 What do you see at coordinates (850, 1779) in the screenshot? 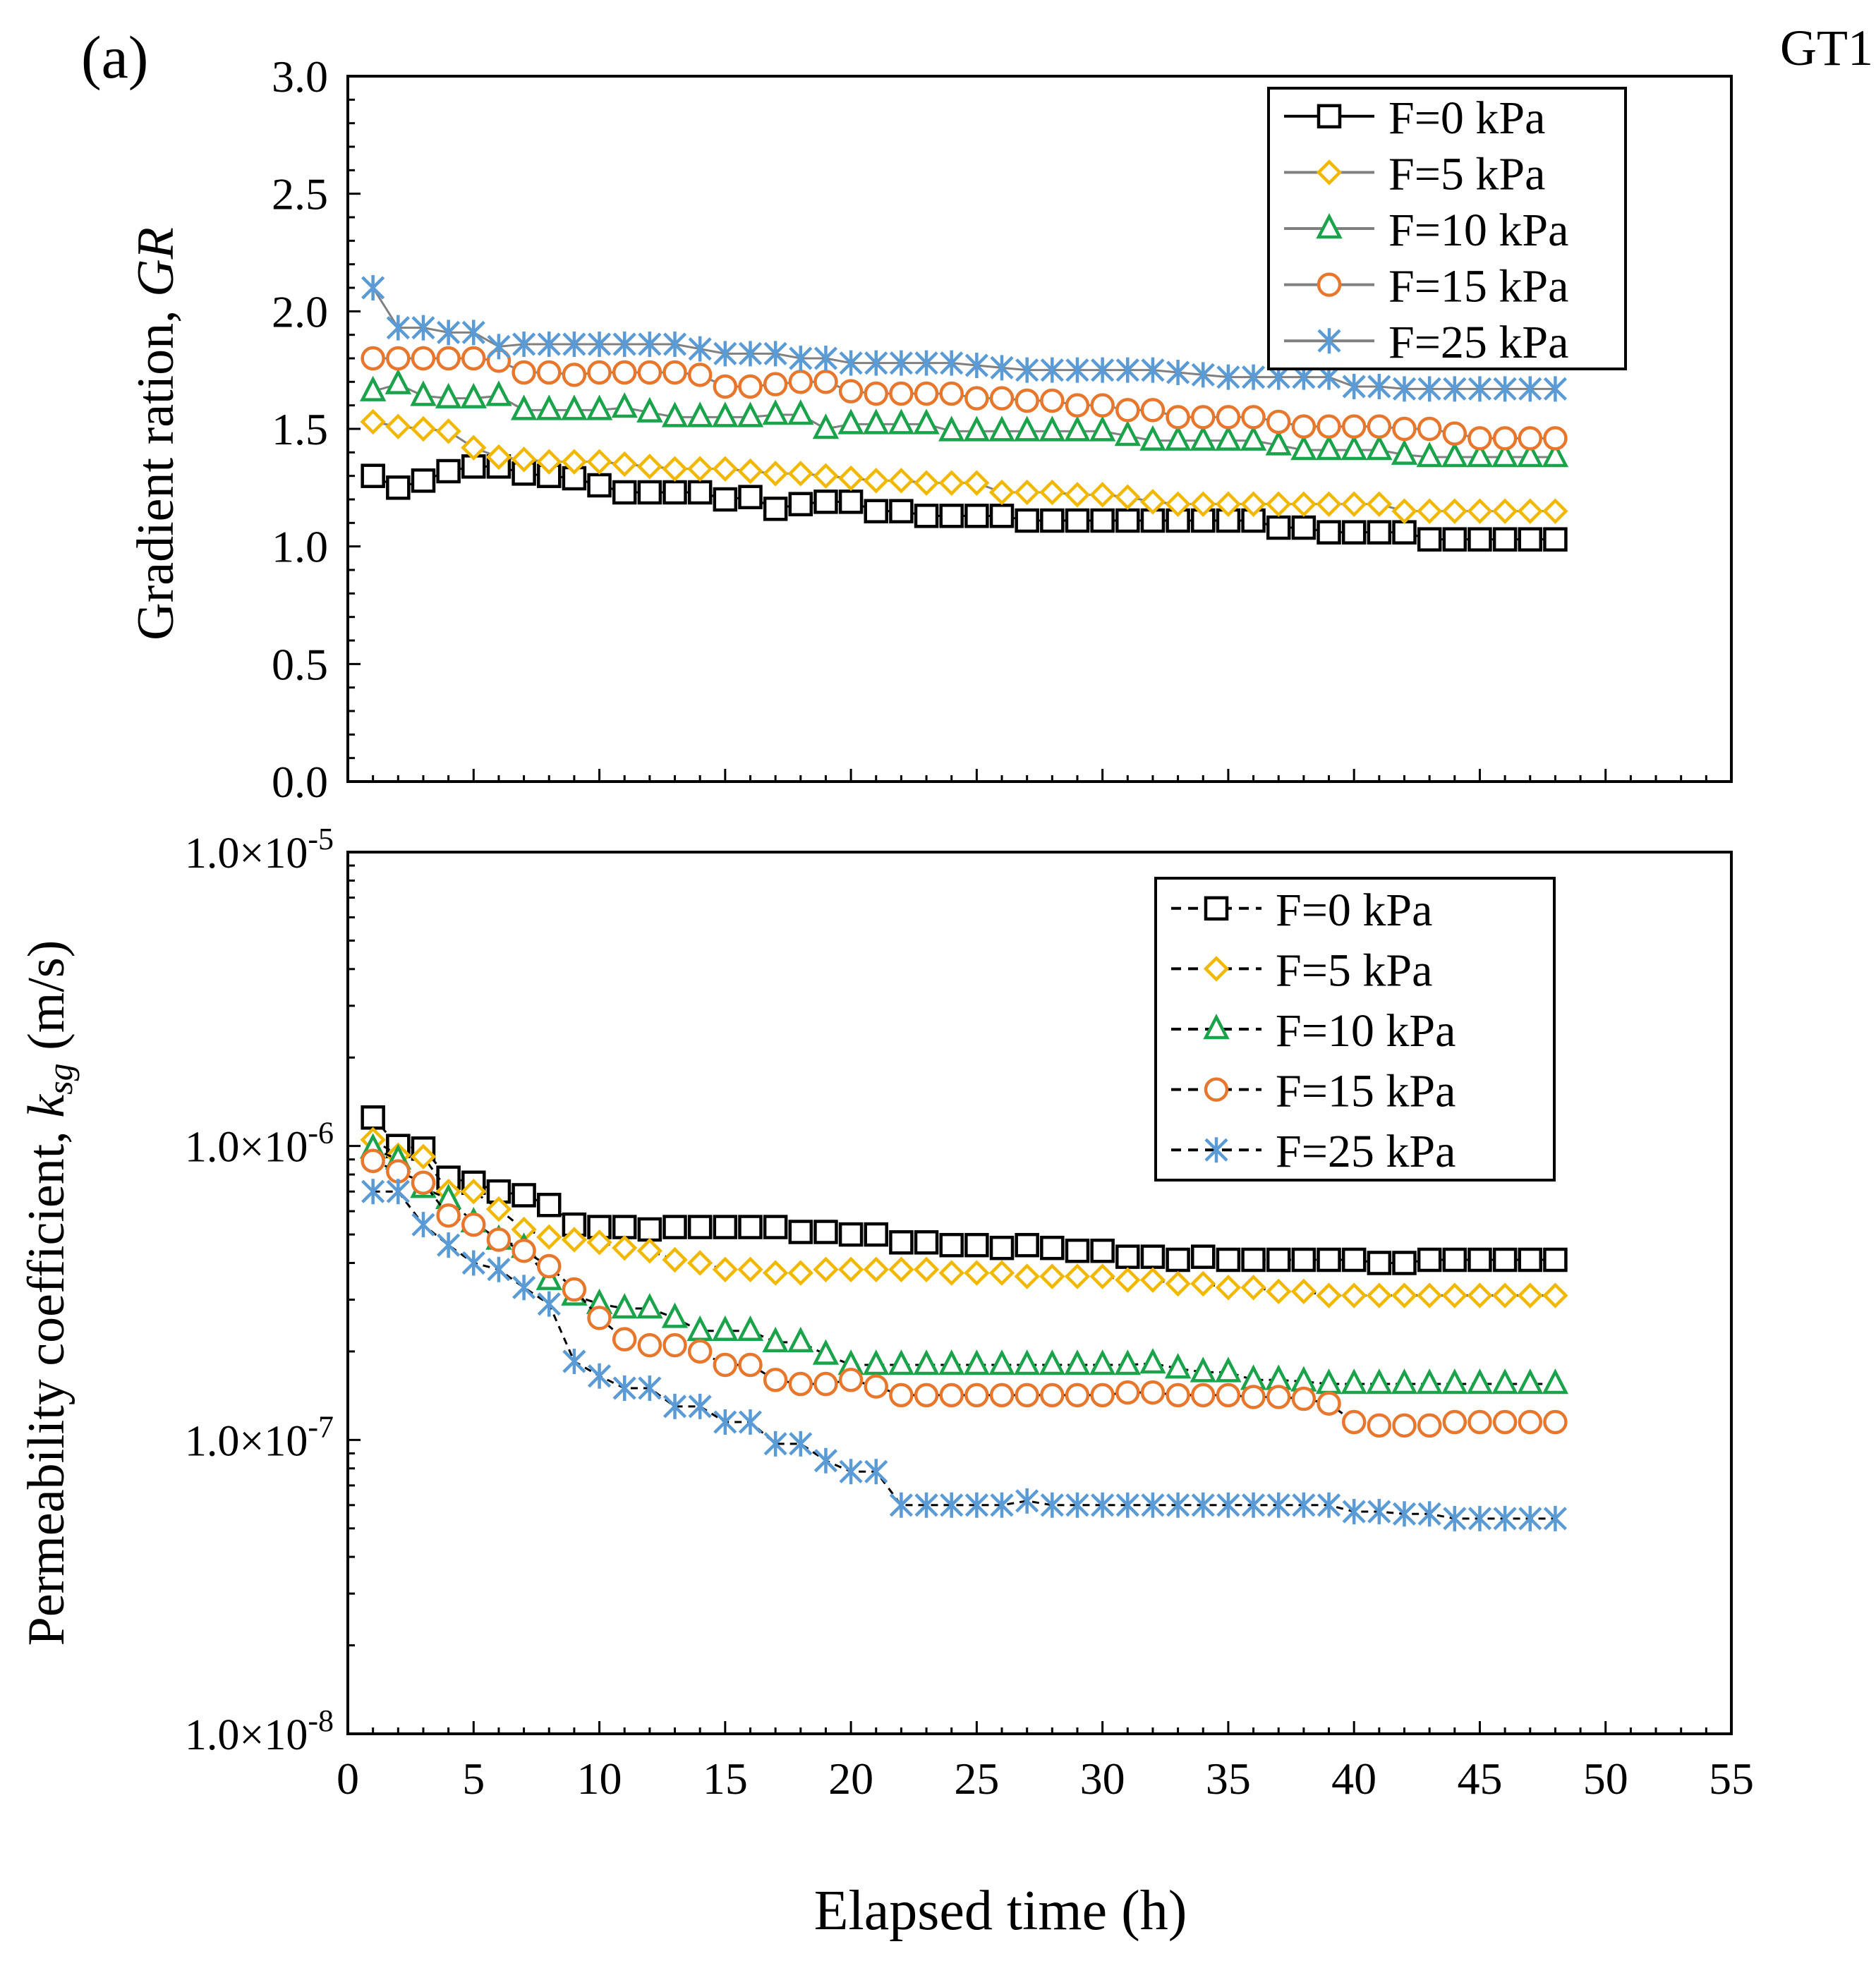
I see `x-tick-label: 20` at bounding box center [850, 1779].